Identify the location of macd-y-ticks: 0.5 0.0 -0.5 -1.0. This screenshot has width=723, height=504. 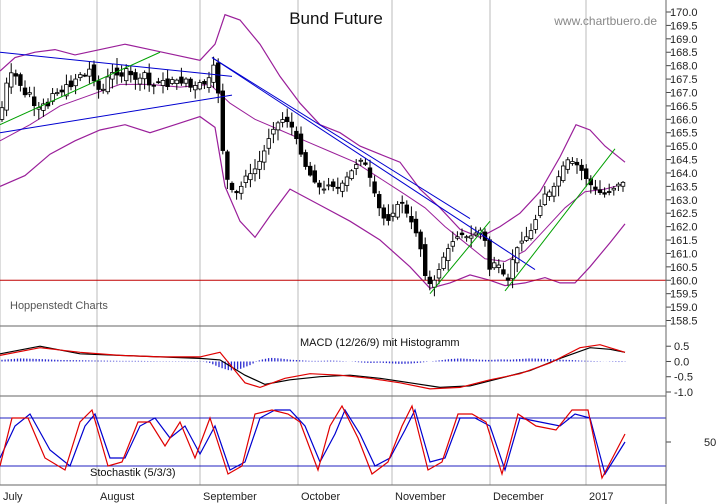
(679, 370).